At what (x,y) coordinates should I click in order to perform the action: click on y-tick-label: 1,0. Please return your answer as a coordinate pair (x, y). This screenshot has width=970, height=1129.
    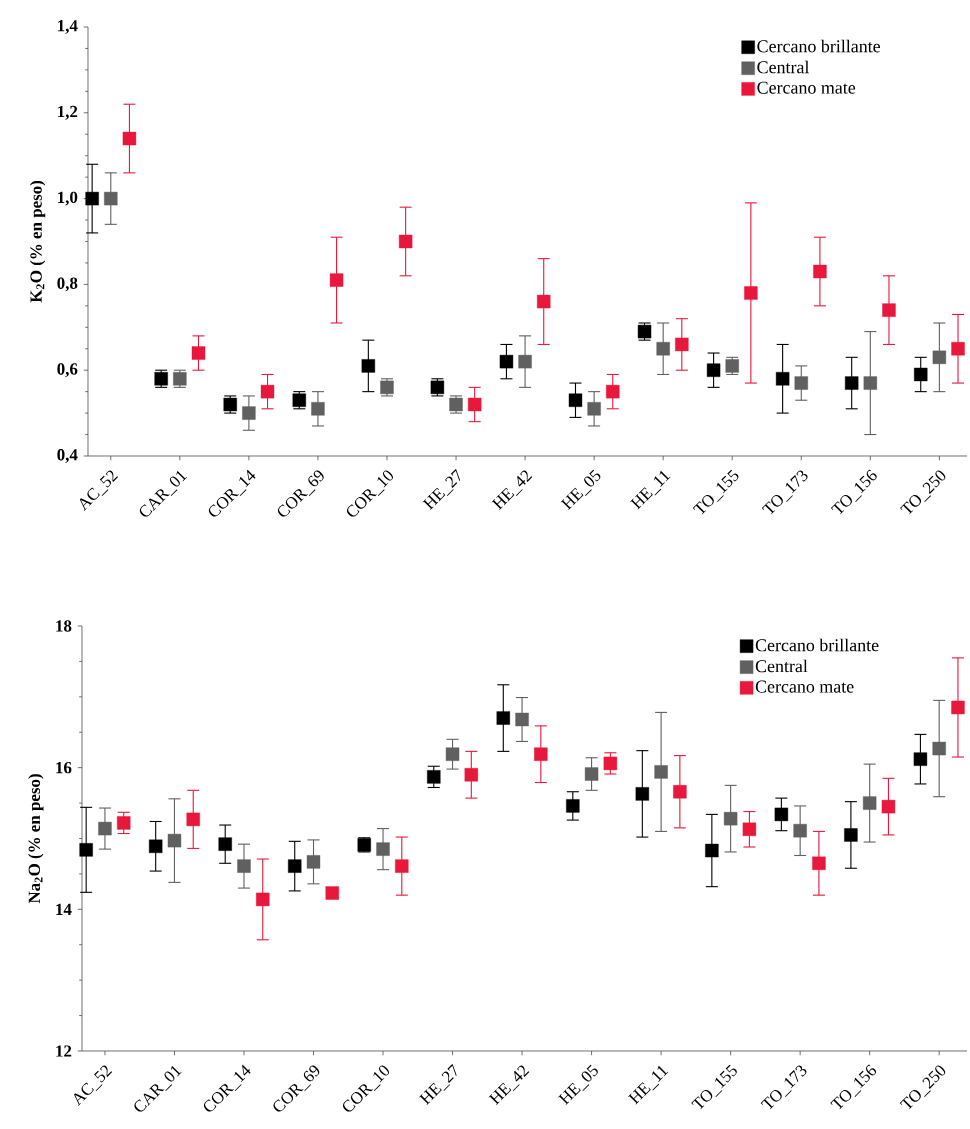
    Looking at the image, I should click on (68, 198).